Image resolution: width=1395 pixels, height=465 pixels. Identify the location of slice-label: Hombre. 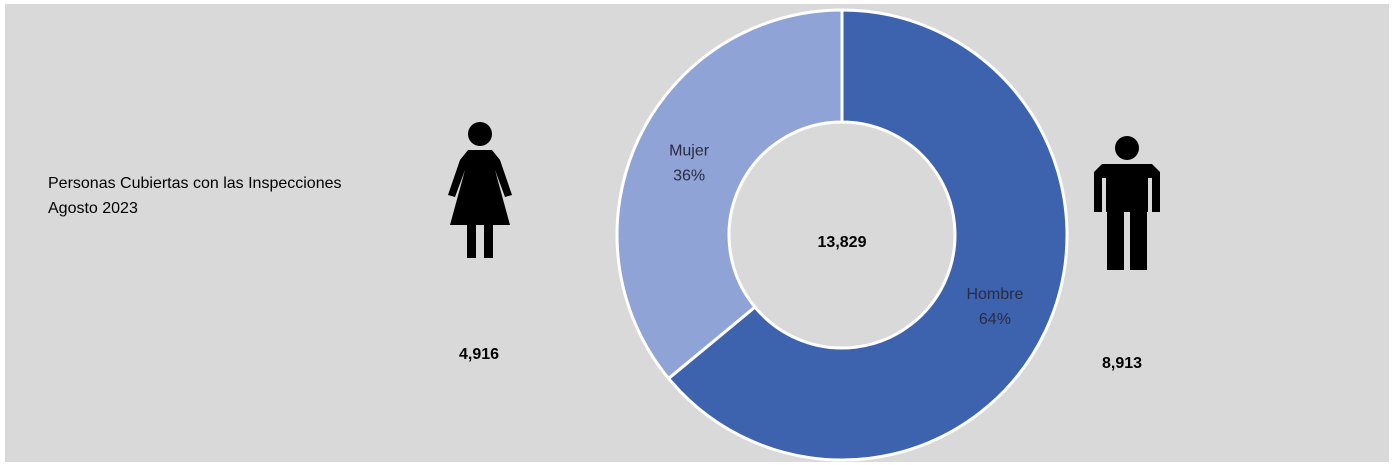
(994, 294).